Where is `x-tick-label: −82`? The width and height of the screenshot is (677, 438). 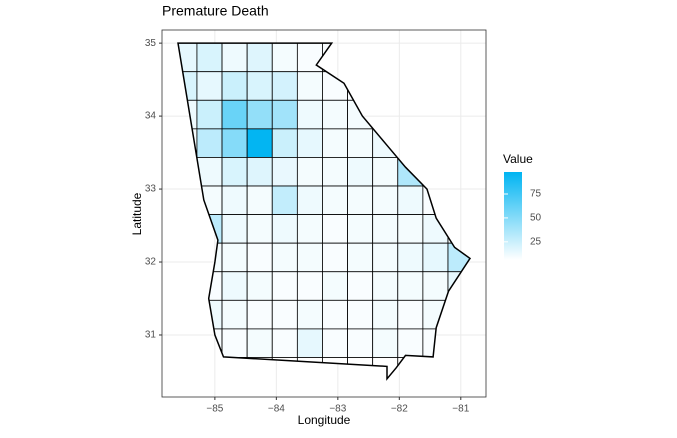
x-tick-label: −82 is located at coordinates (399, 409).